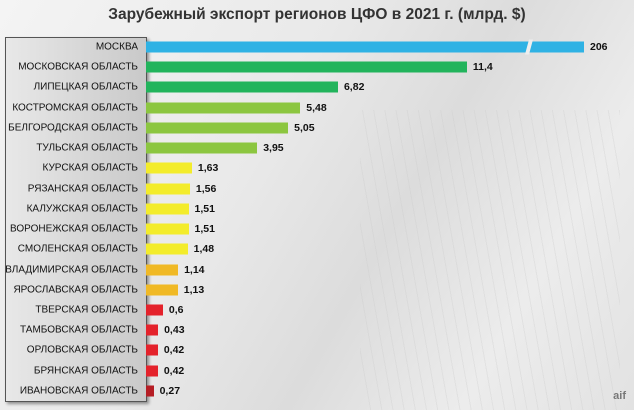 Image resolution: width=634 pixels, height=410 pixels. Describe the element at coordinates (304, 127) in the screenshot. I see `data-label: 5,05` at that location.